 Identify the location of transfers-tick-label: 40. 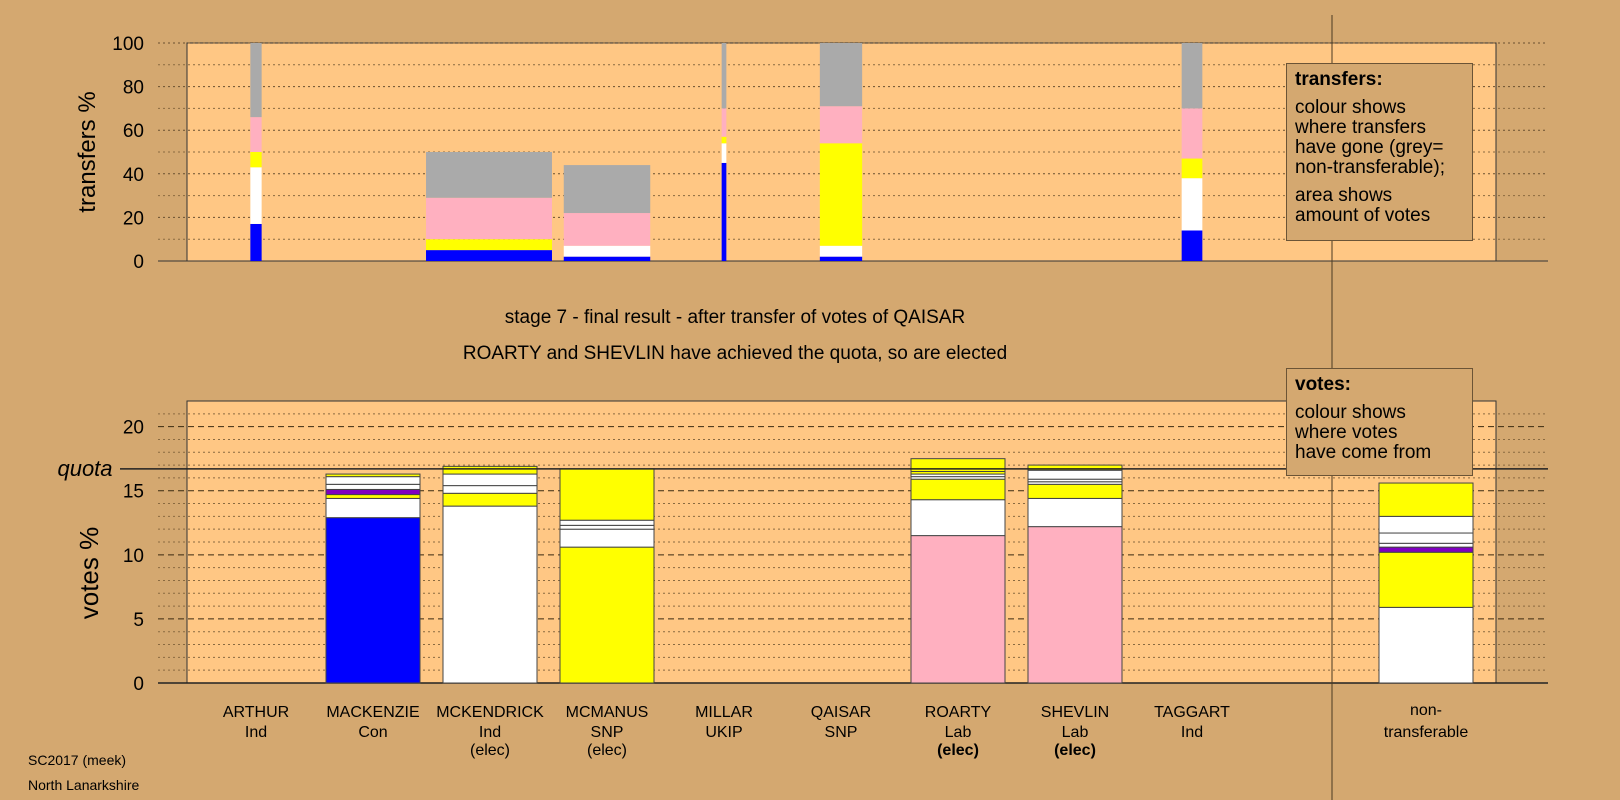
(133, 175).